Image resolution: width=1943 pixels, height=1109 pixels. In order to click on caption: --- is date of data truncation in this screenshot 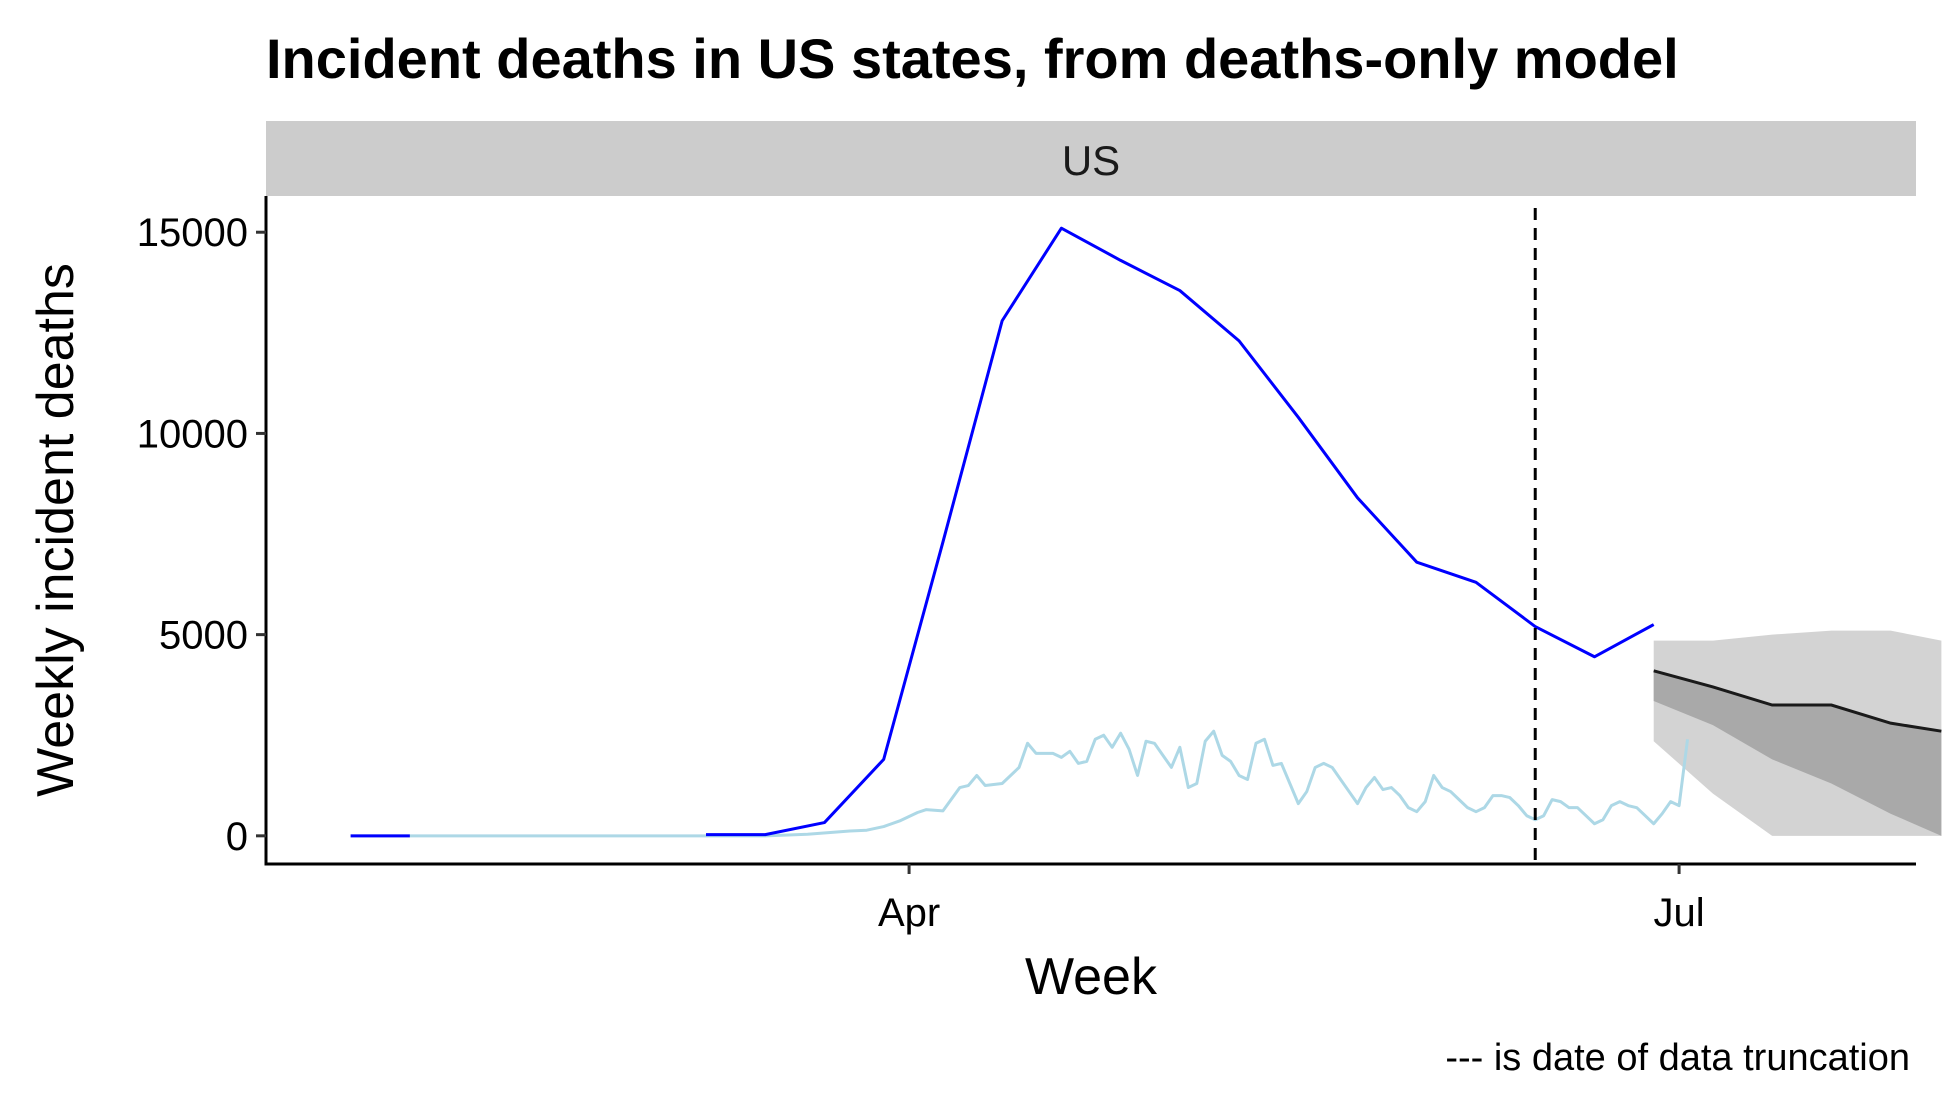, I will do `click(1677, 1058)`.